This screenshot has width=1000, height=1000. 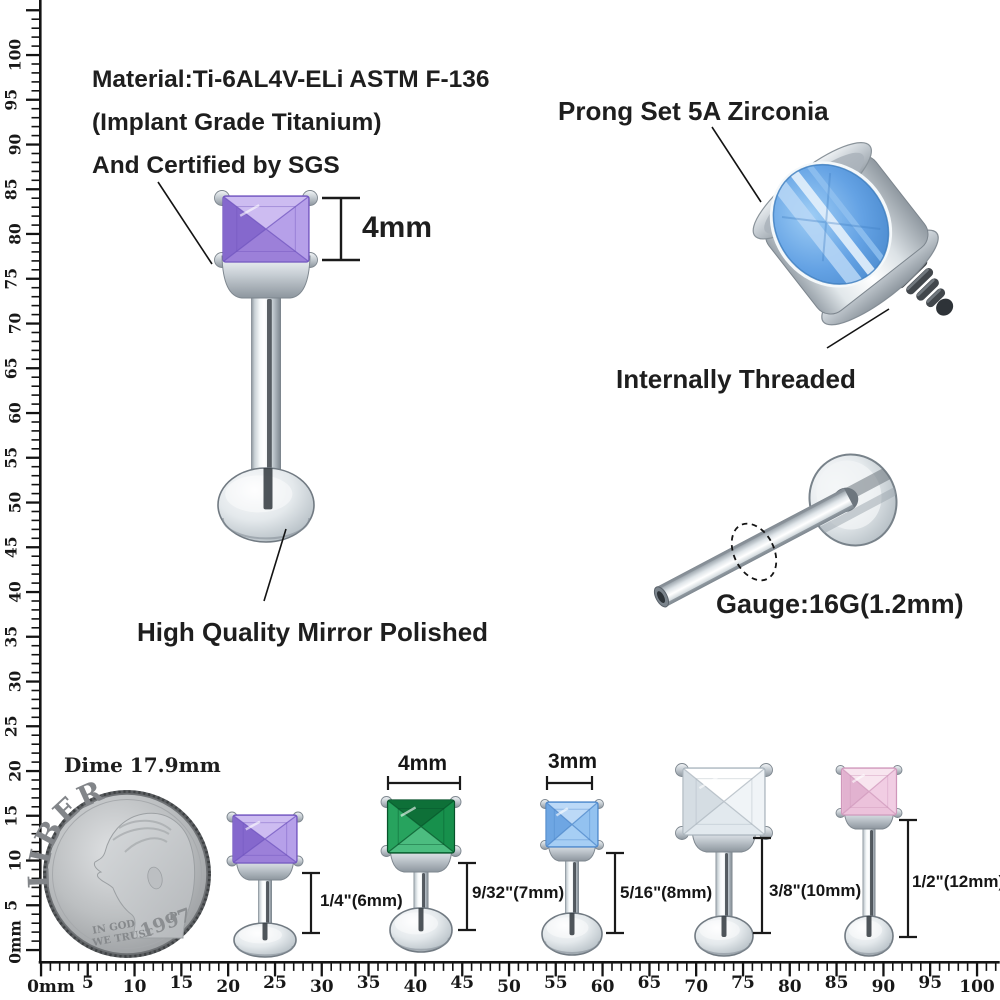 I want to click on prong-set-label: Prong Set 5A Zirconia, so click(x=693, y=111).